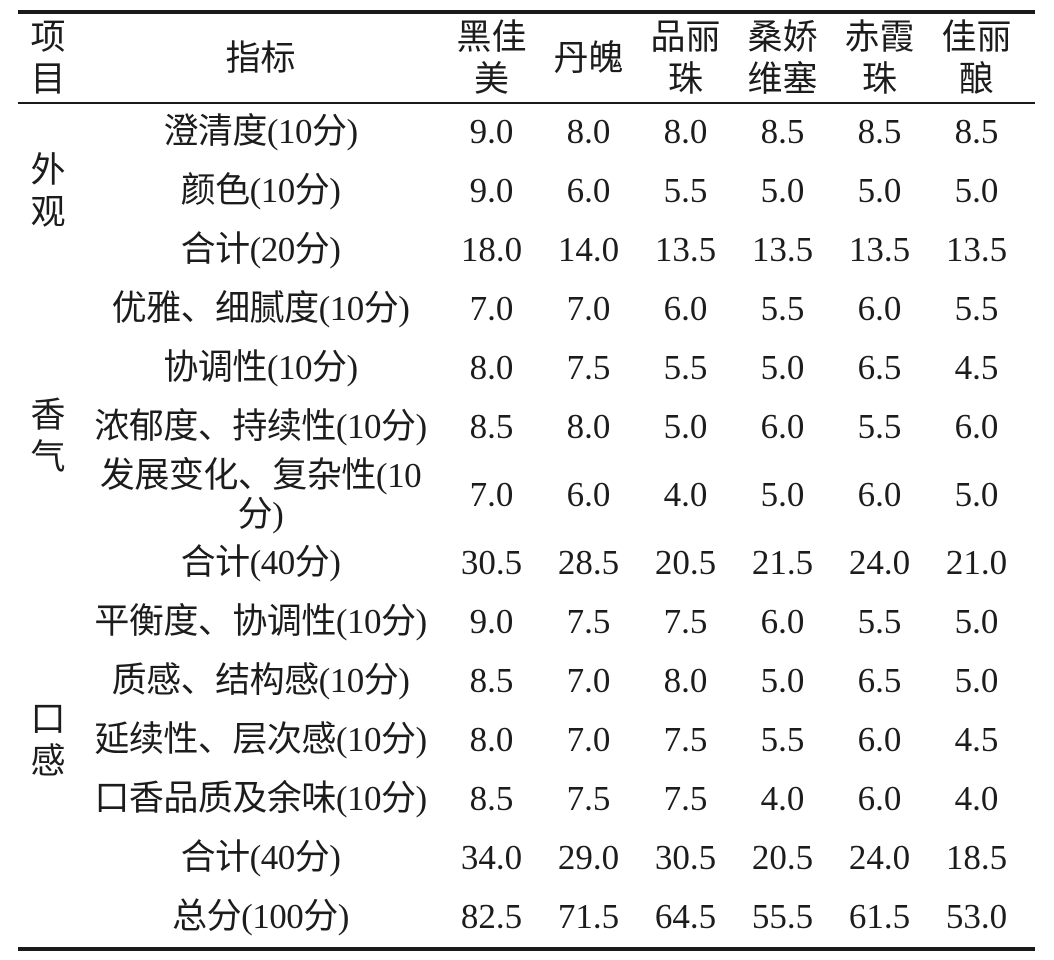 The image size is (1054, 960). What do you see at coordinates (976, 563) in the screenshot?
I see `score-cell: 21.0` at bounding box center [976, 563].